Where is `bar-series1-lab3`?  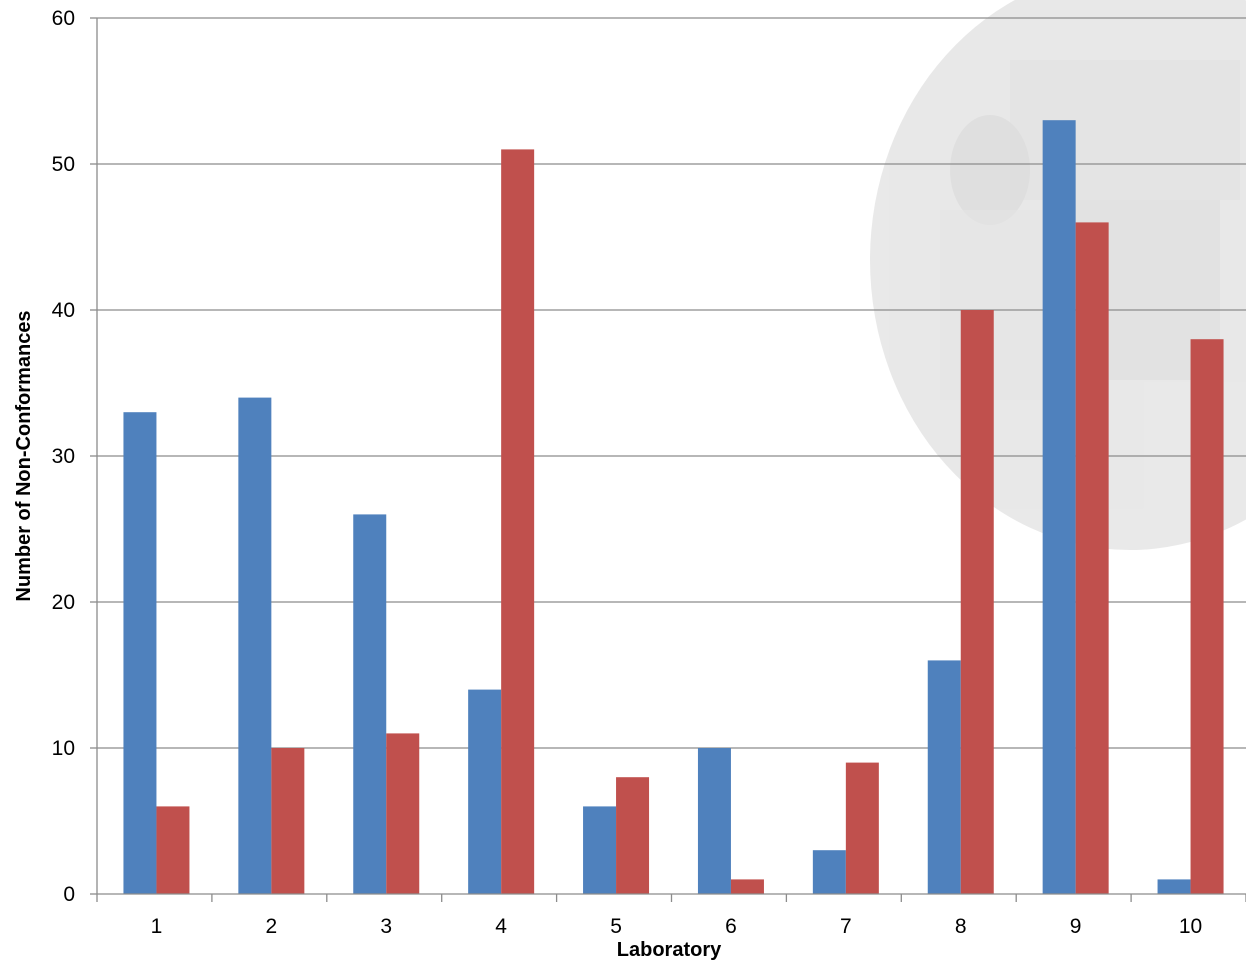
bar-series1-lab3 is located at coordinates (370, 704).